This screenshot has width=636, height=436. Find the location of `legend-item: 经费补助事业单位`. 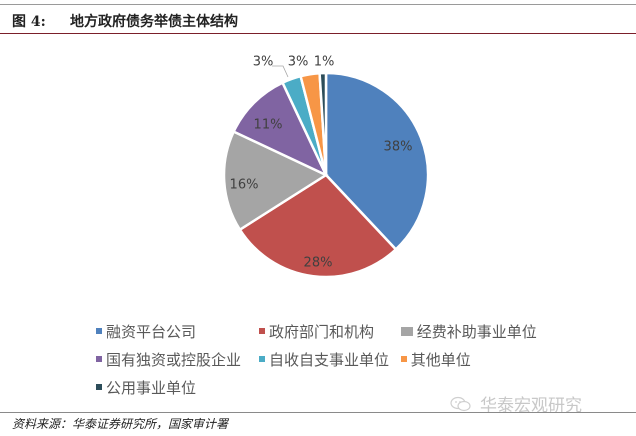

legend-item: 经费补助事业单位 is located at coordinates (478, 331).